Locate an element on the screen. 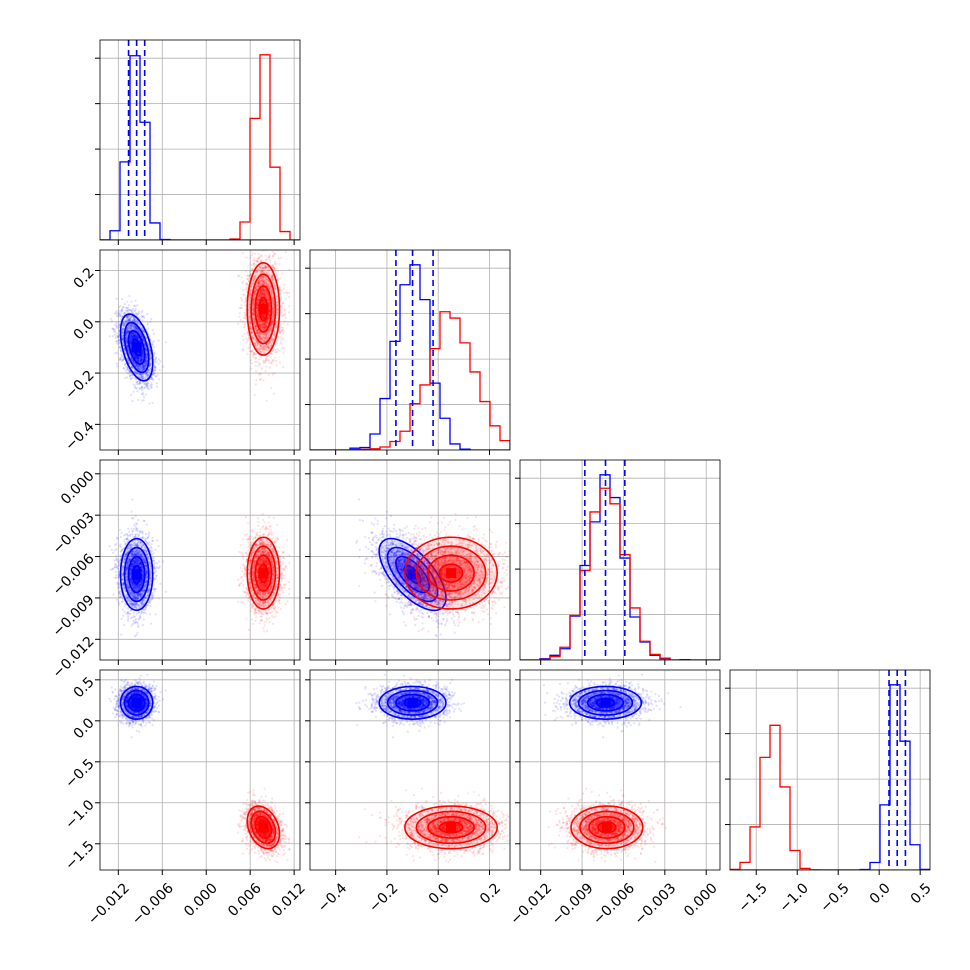  panel-p4-vs-p3: −0.012−0.009−0.006−0.003 0.000 is located at coordinates (614, 798).